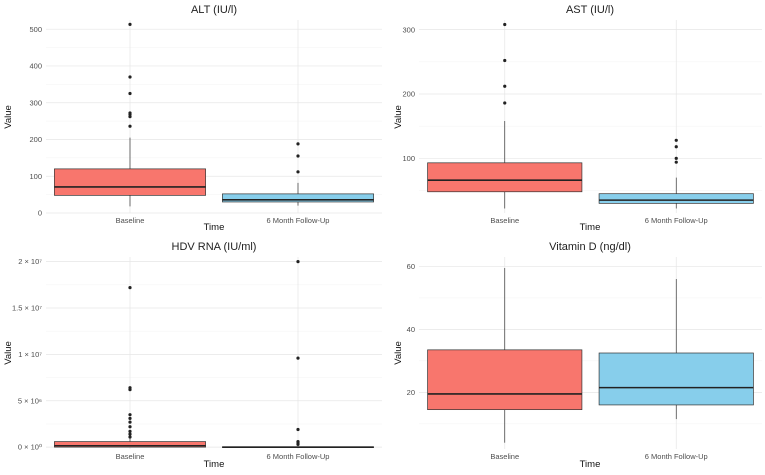 The image size is (765, 475). Describe the element at coordinates (30, 354) in the screenshot. I see `y-tick-label: 1 × 10⁷` at that location.